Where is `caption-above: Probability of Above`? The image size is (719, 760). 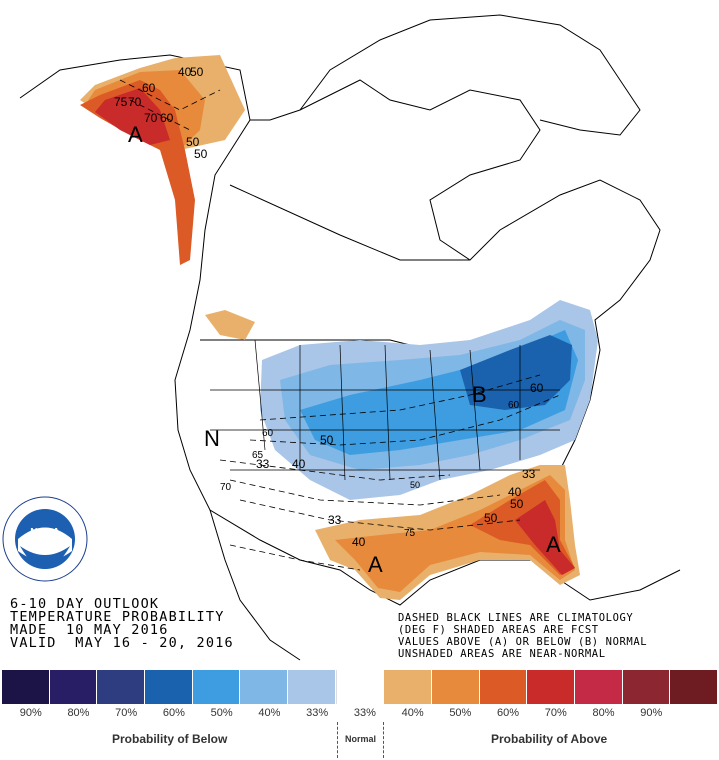
caption-above: Probability of Above is located at coordinates (549, 739).